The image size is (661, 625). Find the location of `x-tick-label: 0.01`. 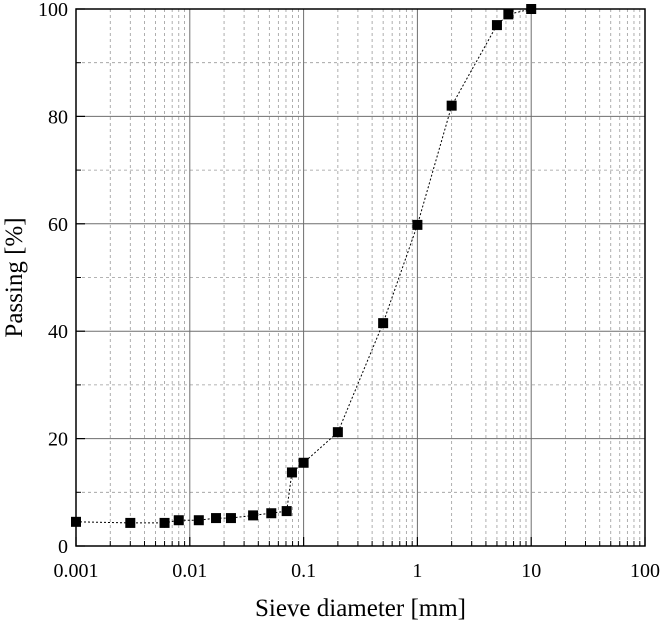

x-tick-label: 0.01 is located at coordinates (189, 571).